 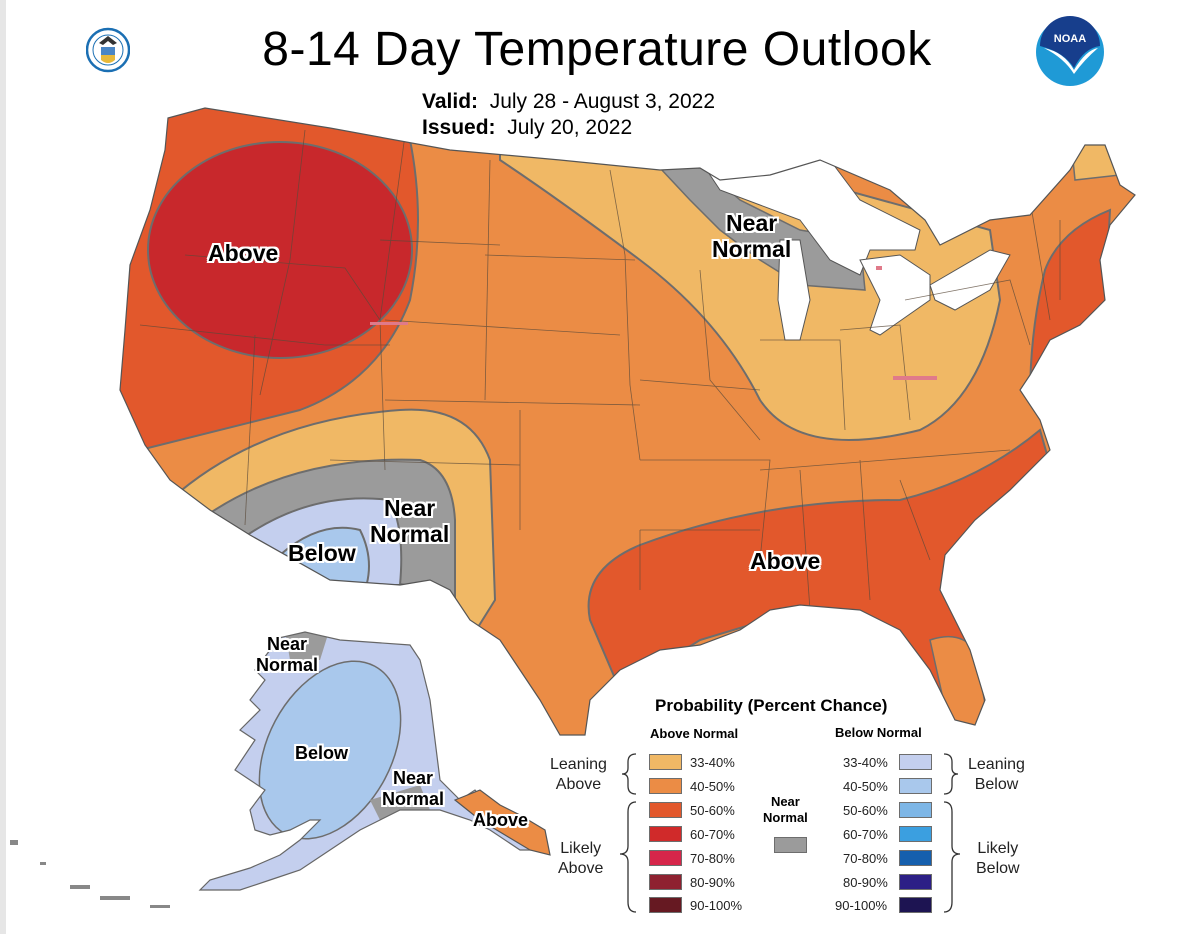 I want to click on legend-near-normal-label: Near Normal, so click(x=785, y=809).